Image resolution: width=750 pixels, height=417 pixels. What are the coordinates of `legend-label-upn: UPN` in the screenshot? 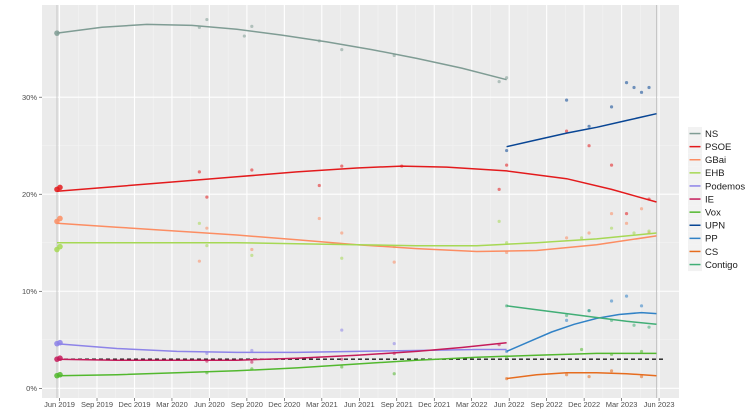 It's located at (715, 226).